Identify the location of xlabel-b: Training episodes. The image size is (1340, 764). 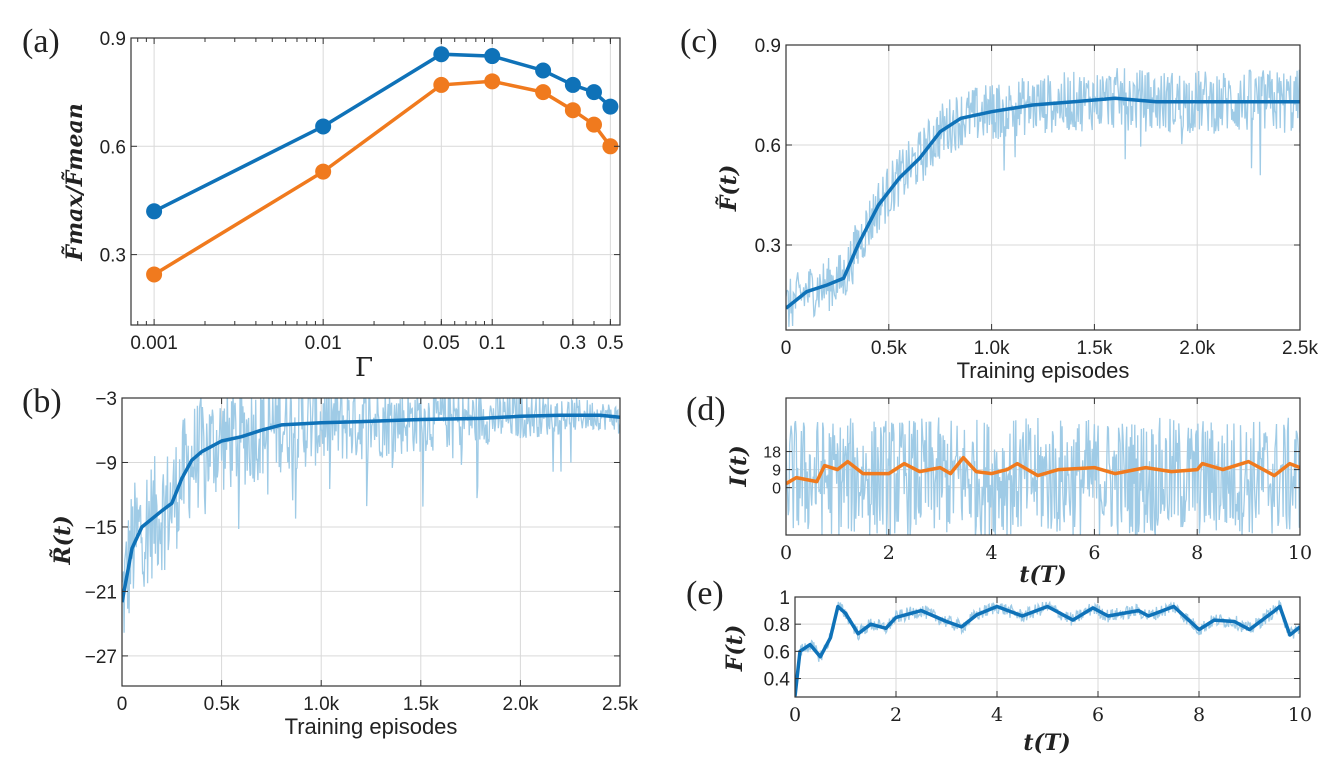
(371, 726).